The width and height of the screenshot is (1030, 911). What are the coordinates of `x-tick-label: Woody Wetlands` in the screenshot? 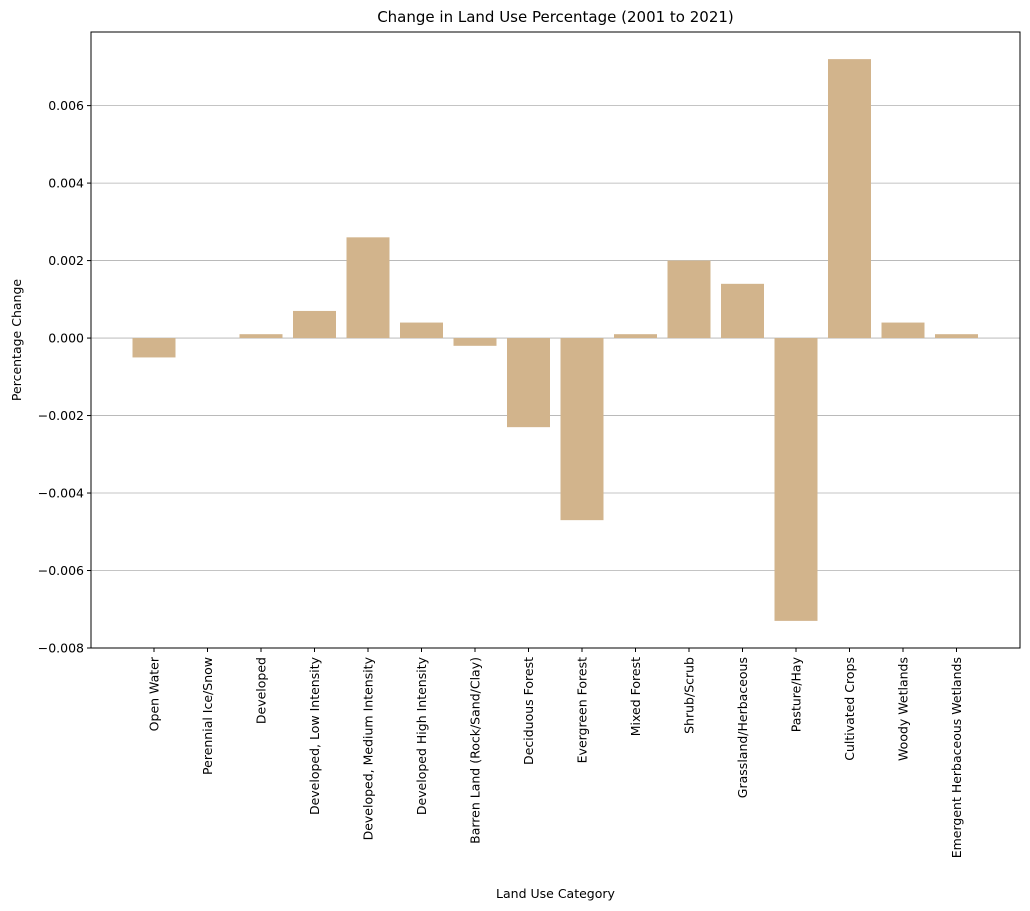 It's located at (903, 709).